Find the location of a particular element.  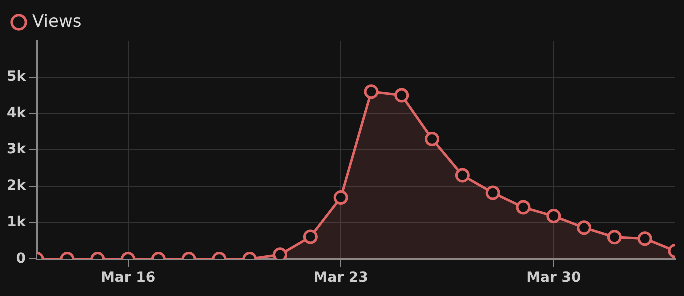

x-tick-label: Mar 23 is located at coordinates (341, 278).